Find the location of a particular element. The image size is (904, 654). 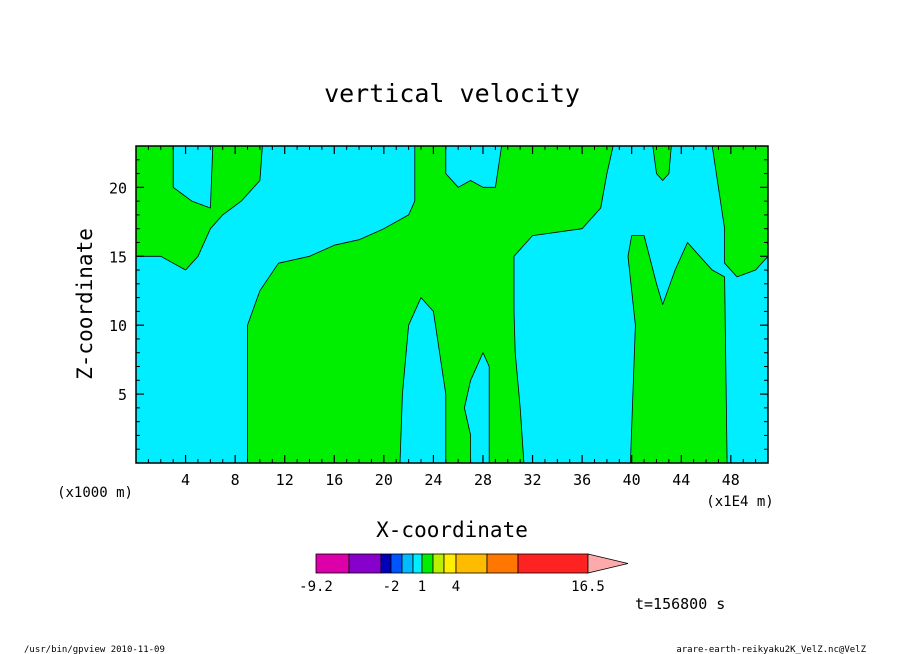

y-tick-label: 15 is located at coordinates (118, 257).